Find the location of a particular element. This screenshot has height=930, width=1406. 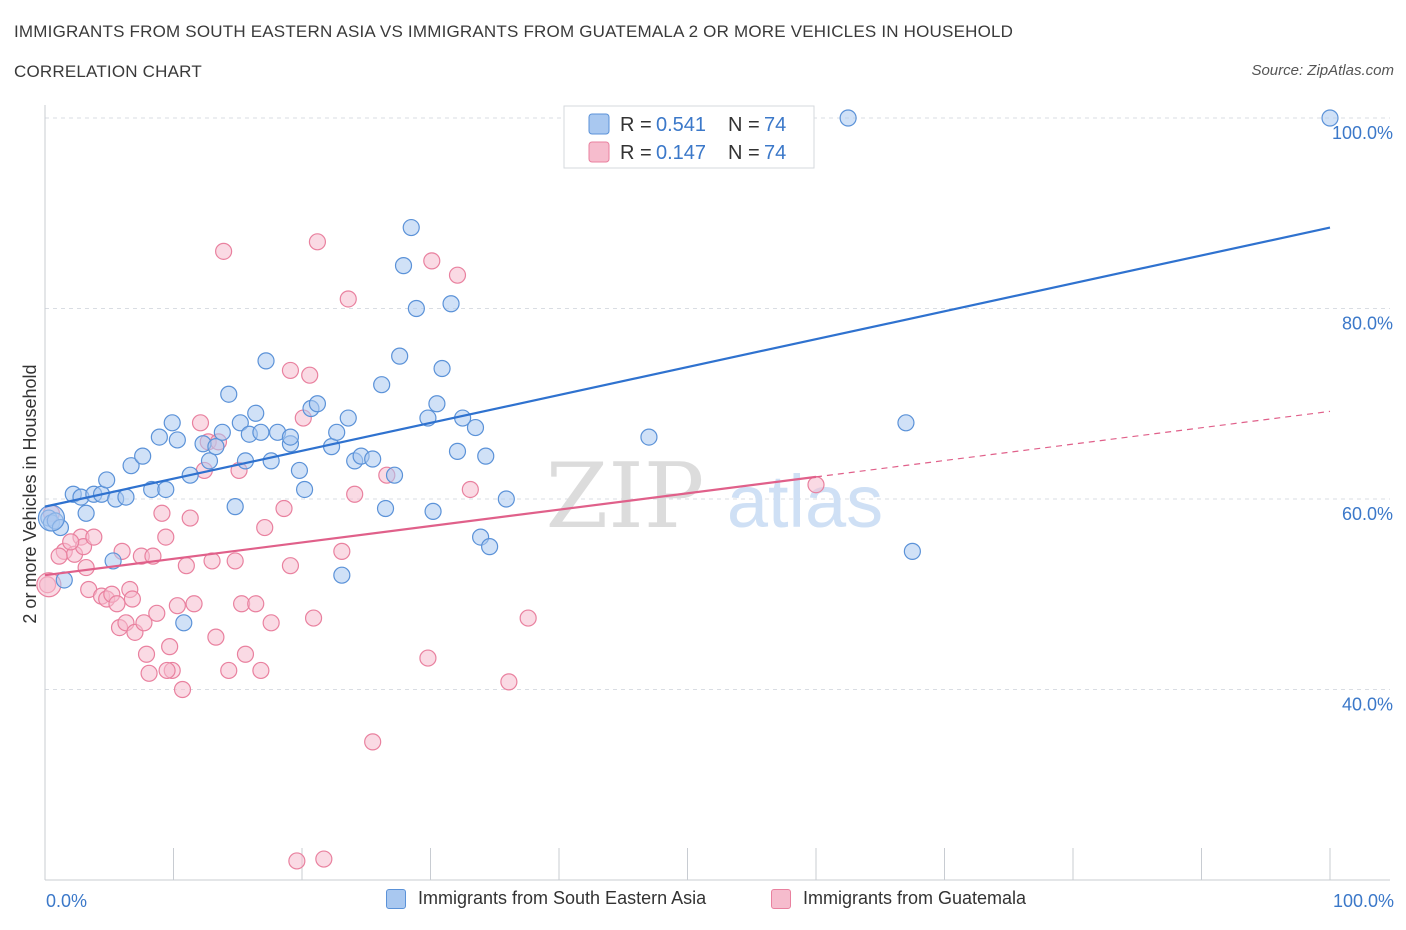

legend-top: R = 0.541 N = 74 R = 0.147 N = 74 is located at coordinates (689, 137).